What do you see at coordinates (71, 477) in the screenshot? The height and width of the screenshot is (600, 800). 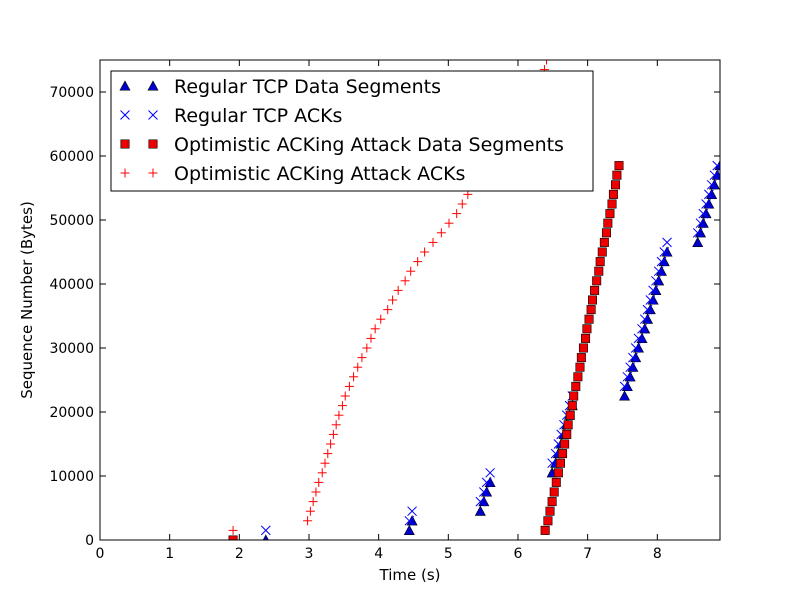 I see `y-tick-label: 10000` at bounding box center [71, 477].